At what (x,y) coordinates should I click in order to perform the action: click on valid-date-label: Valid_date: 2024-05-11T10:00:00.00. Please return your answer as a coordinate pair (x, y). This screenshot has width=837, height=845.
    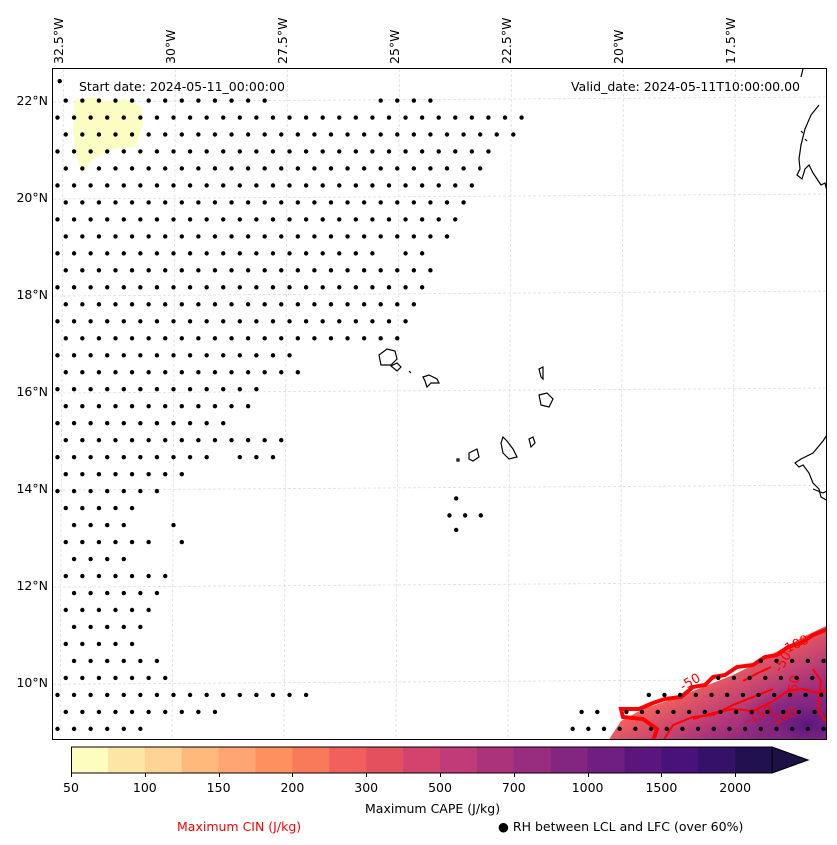
    Looking at the image, I should click on (685, 86).